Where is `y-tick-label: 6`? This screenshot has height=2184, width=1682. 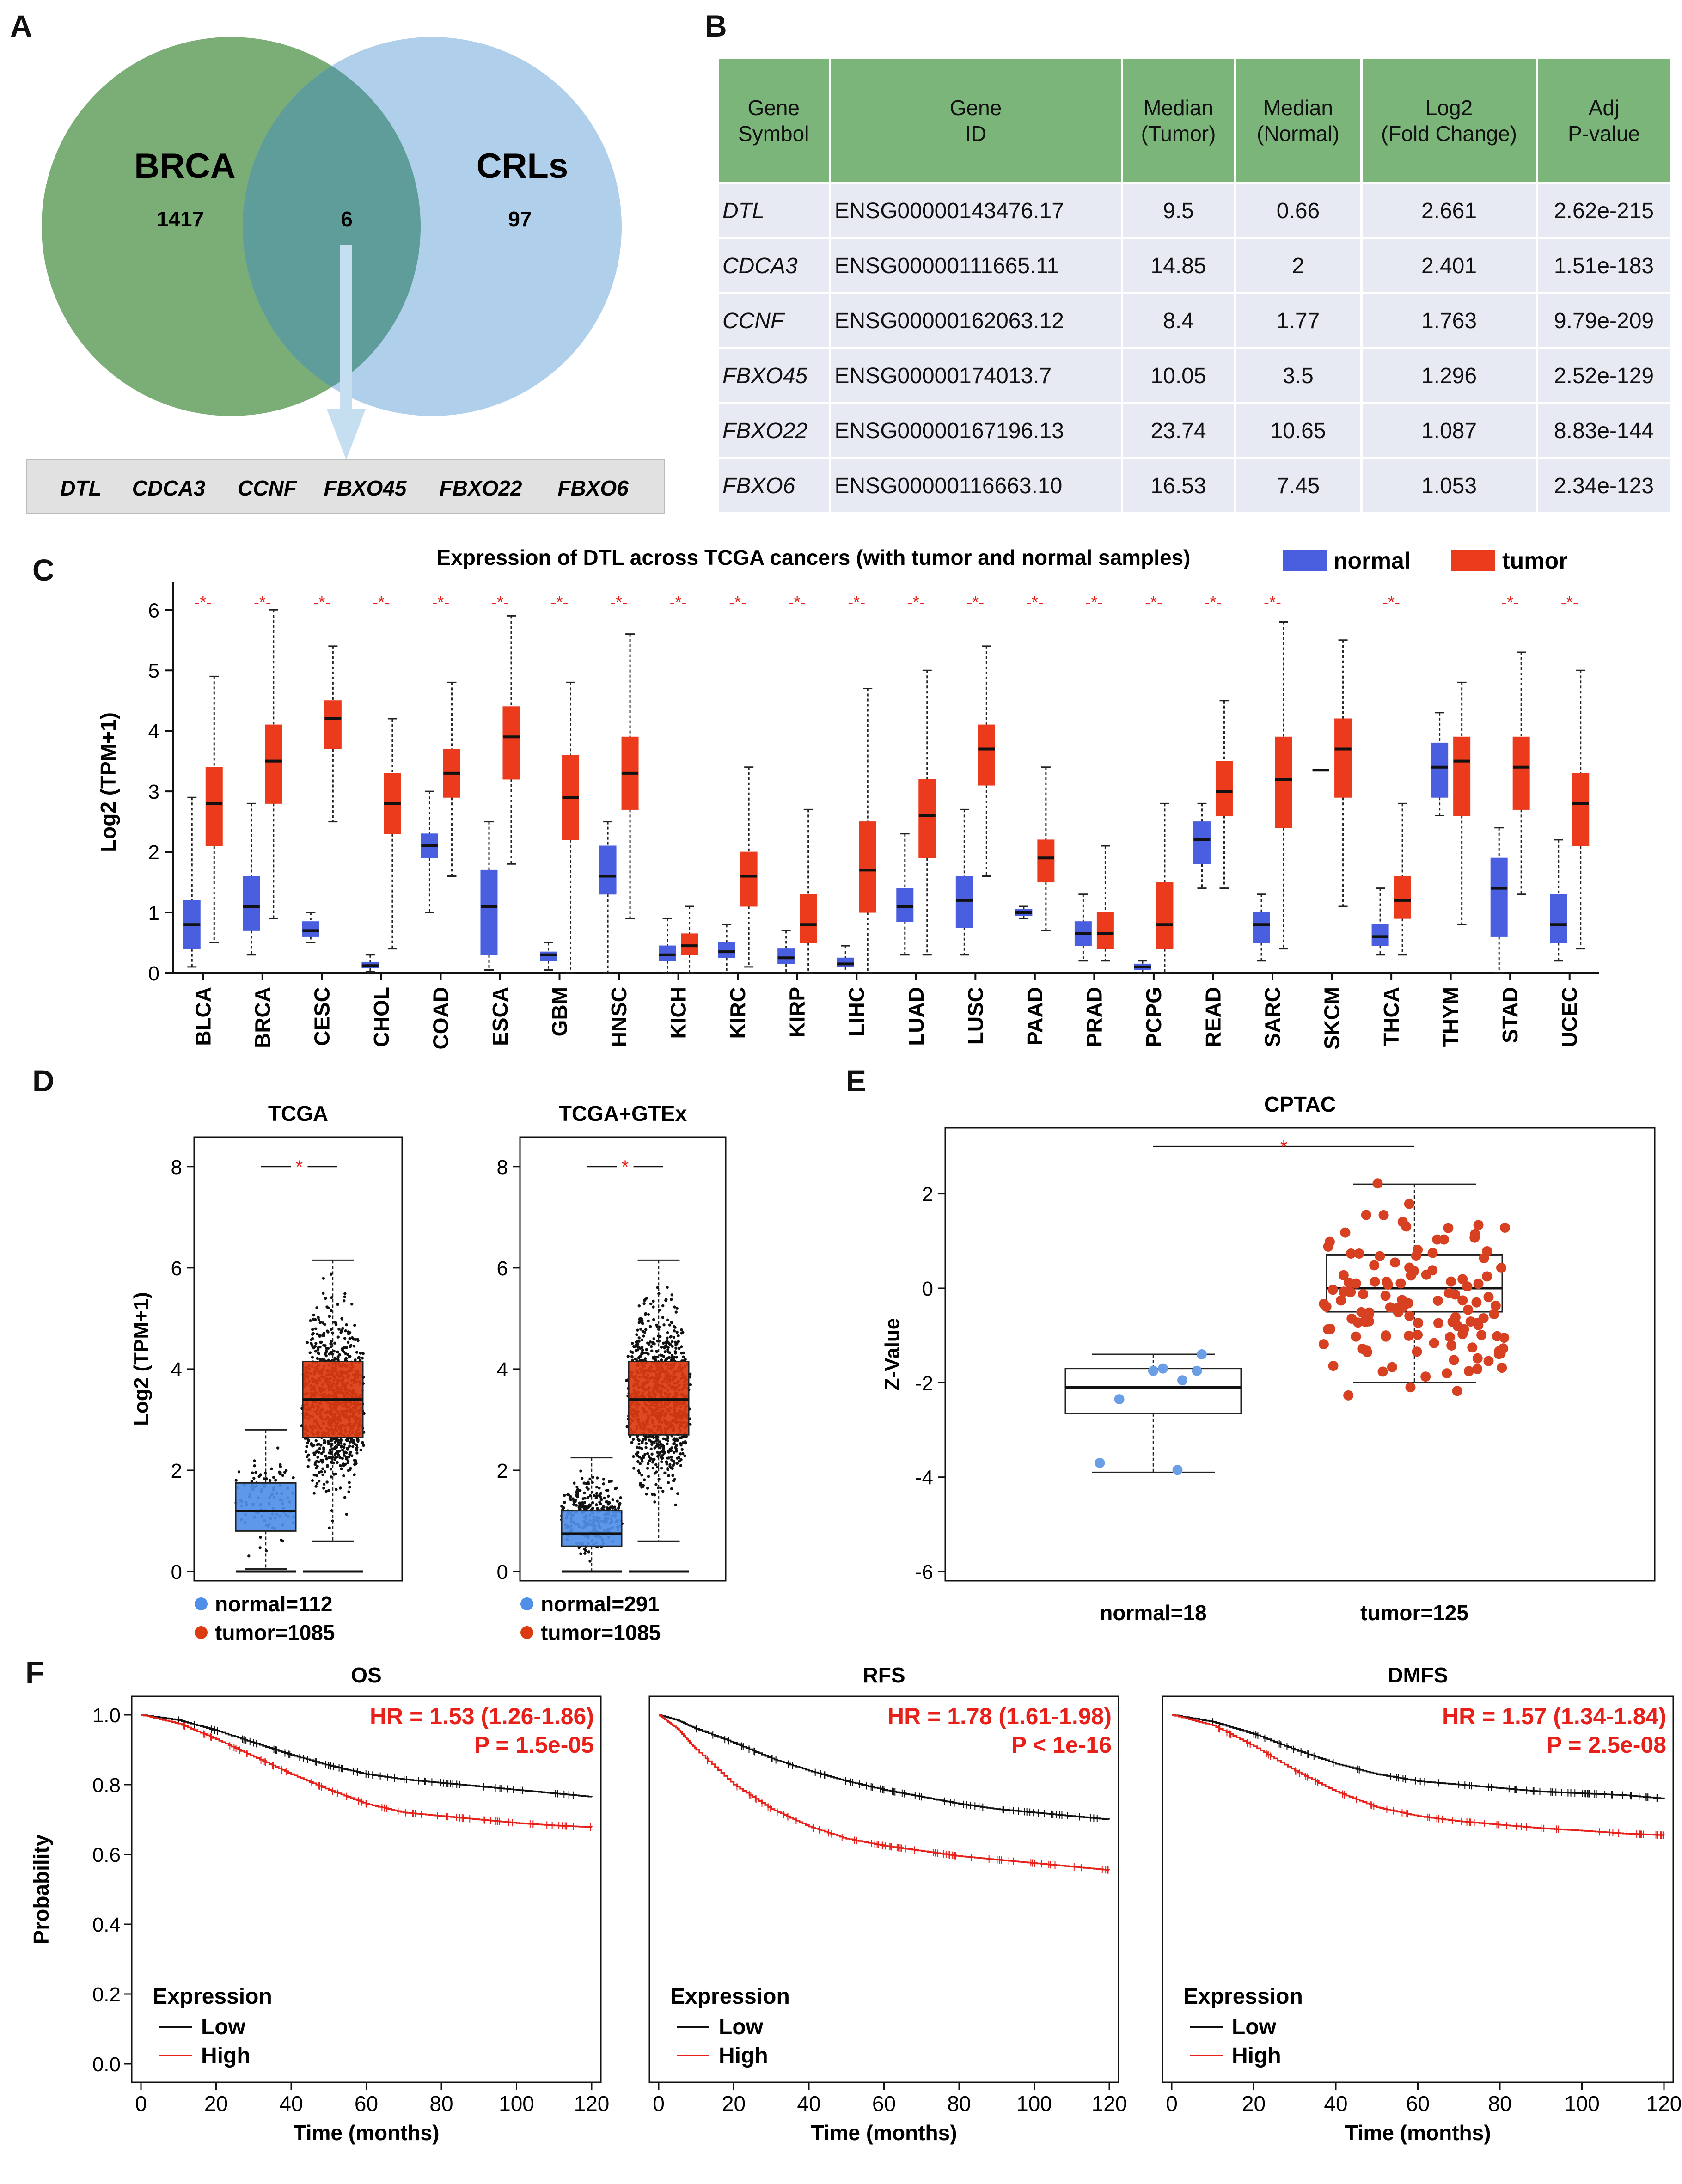 y-tick-label: 6 is located at coordinates (502, 1268).